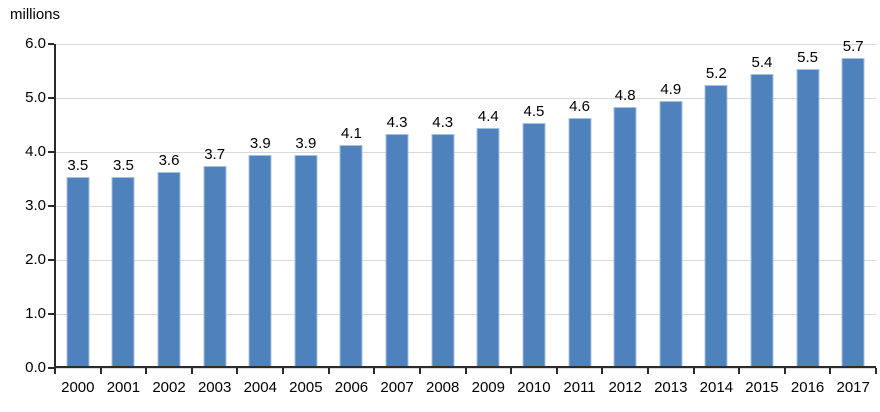 This screenshot has height=412, width=880. I want to click on x-axis-category-label: 2002, so click(169, 387).